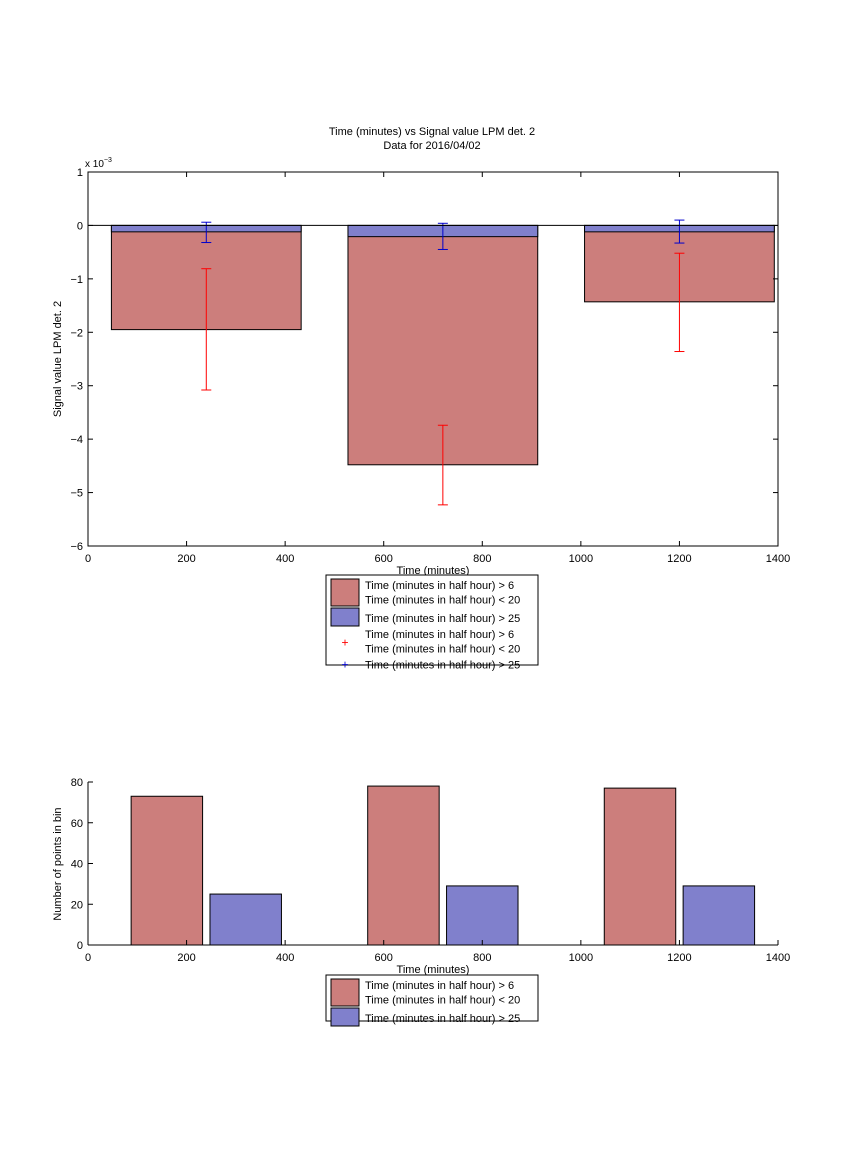  What do you see at coordinates (58, 359) in the screenshot?
I see `y-axis-label: Signal value LPM det. 2` at bounding box center [58, 359].